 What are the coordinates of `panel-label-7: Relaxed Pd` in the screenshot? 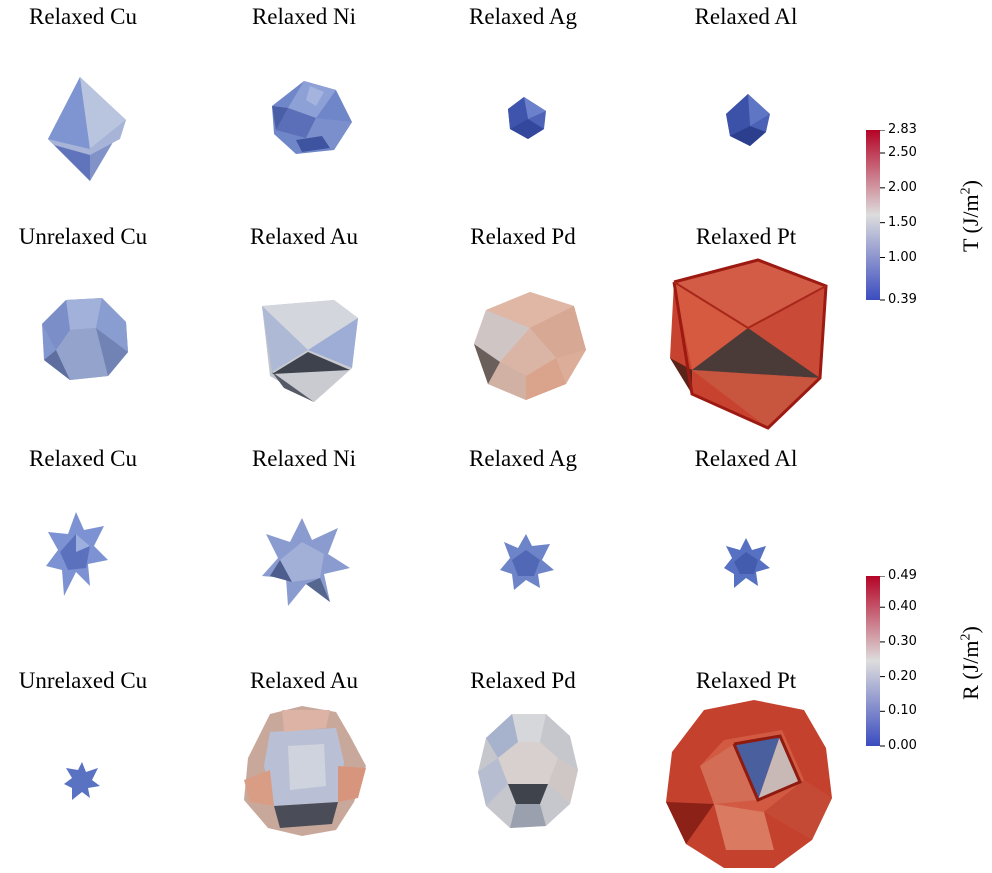 It's located at (523, 236).